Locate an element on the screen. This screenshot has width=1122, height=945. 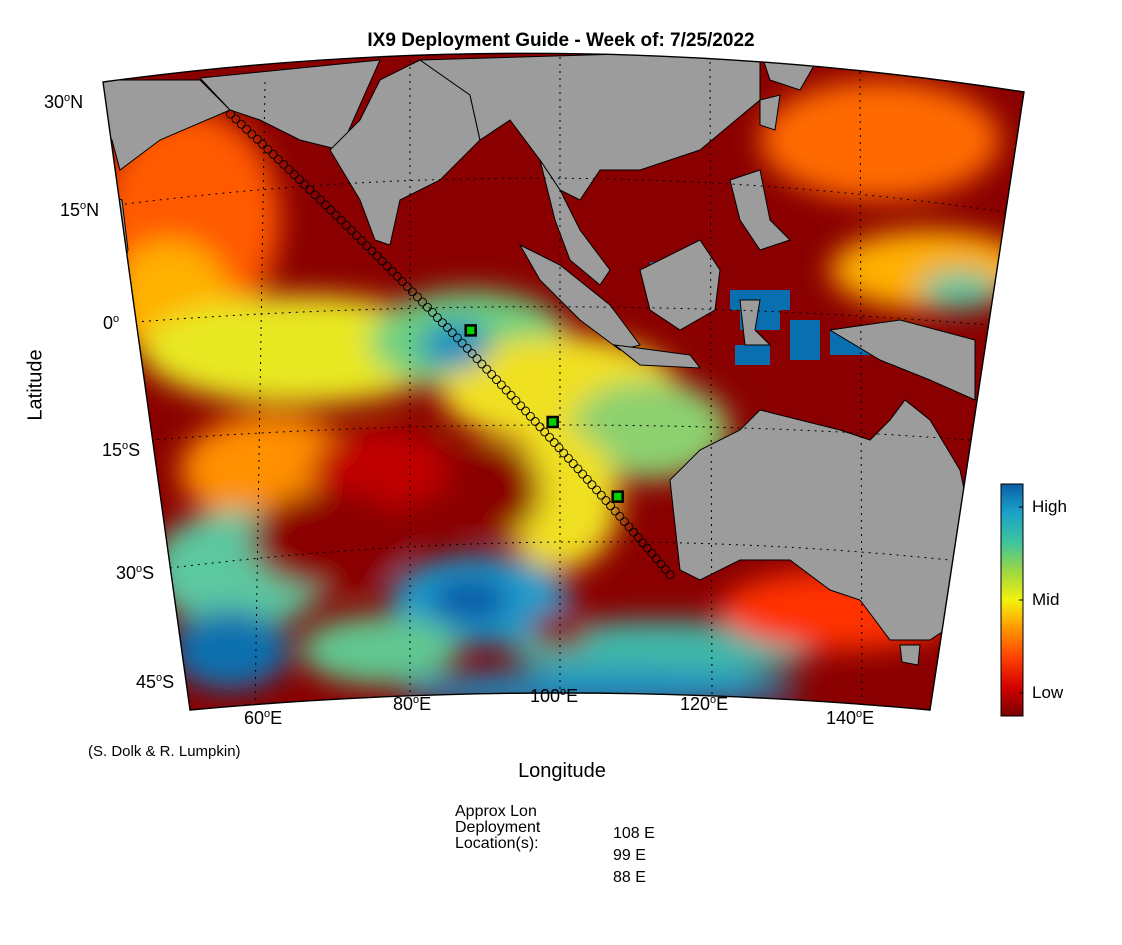
lat-tick-15s: 15oS is located at coordinates (121, 450).